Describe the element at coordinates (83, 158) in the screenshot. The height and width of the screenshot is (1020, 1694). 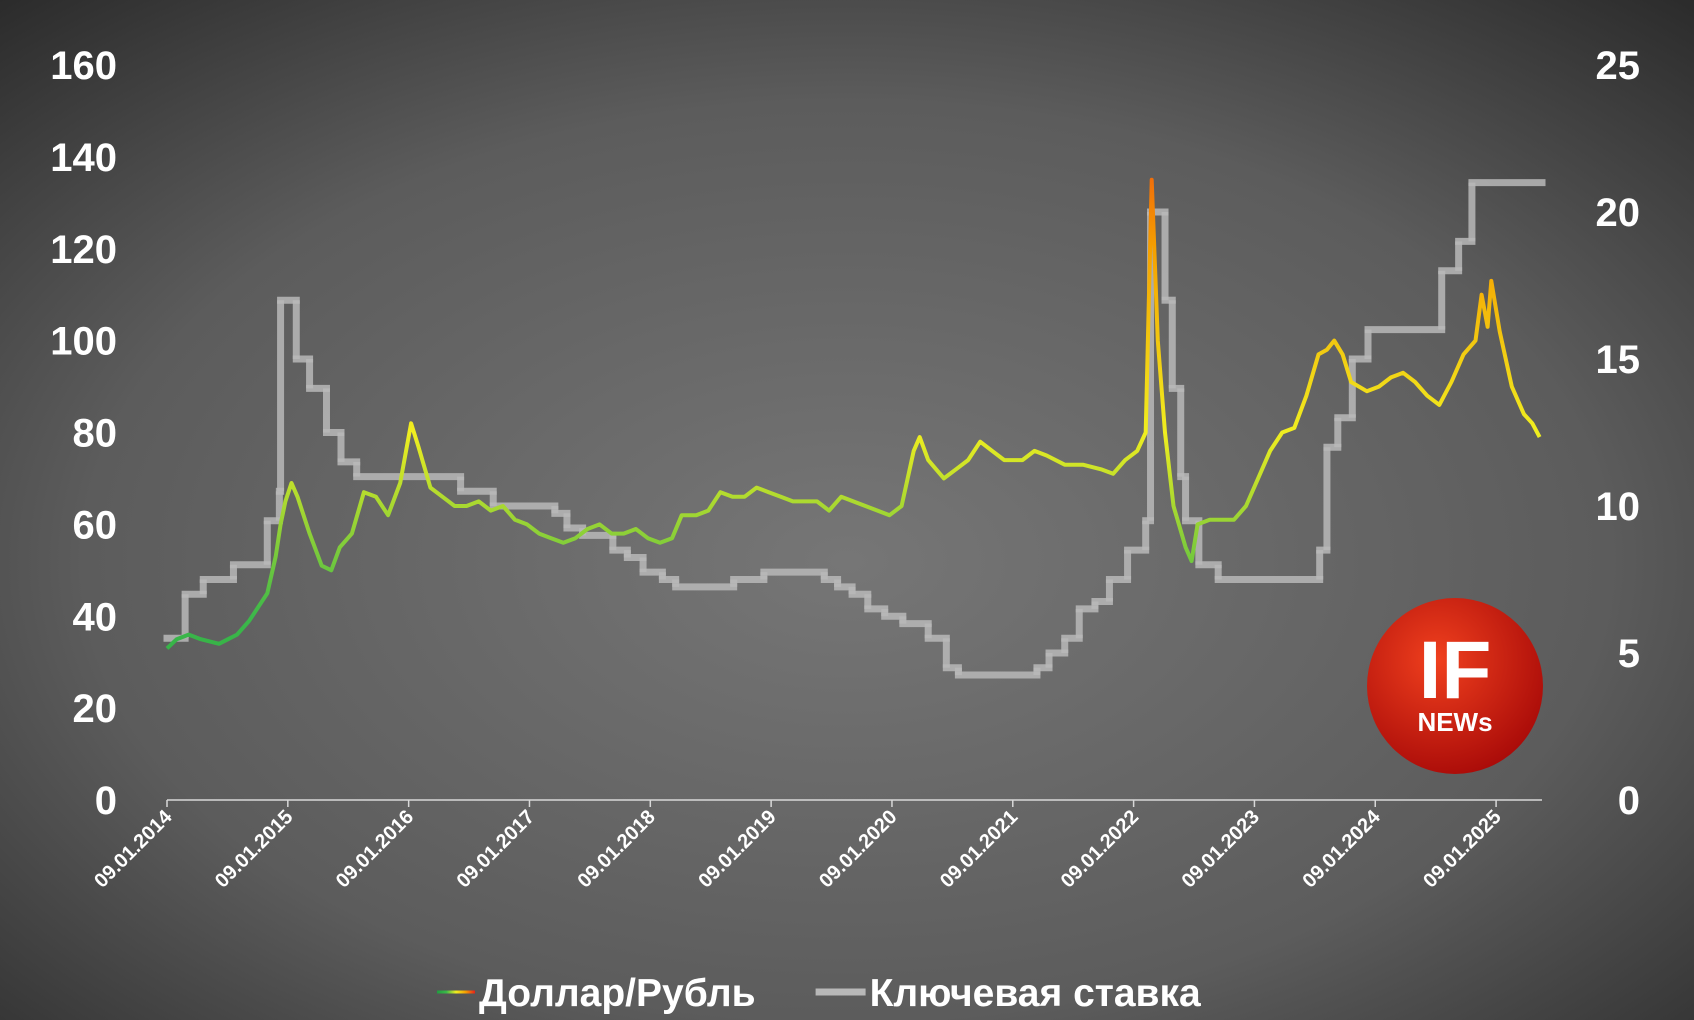
I see `y-tick-label: 140` at that location.